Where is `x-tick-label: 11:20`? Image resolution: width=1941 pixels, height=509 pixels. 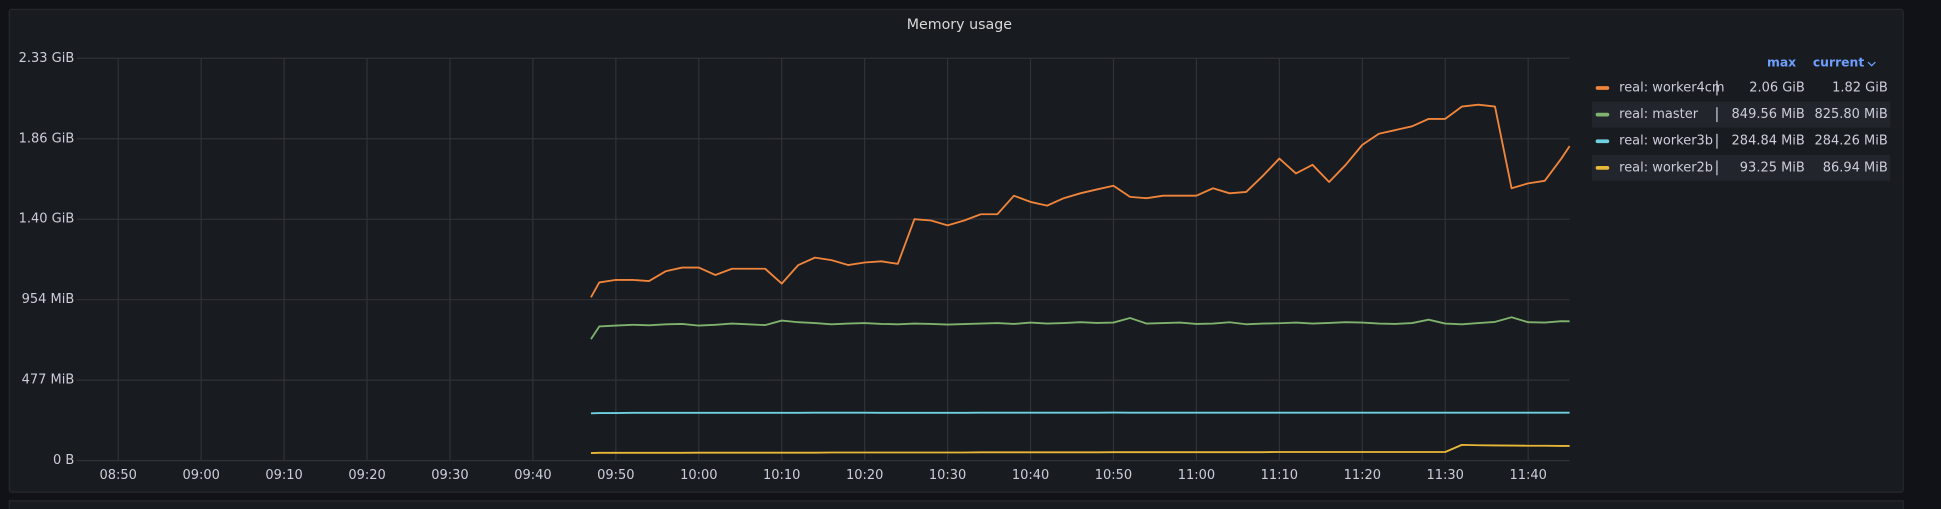
x-tick-label: 11:20 is located at coordinates (1362, 475).